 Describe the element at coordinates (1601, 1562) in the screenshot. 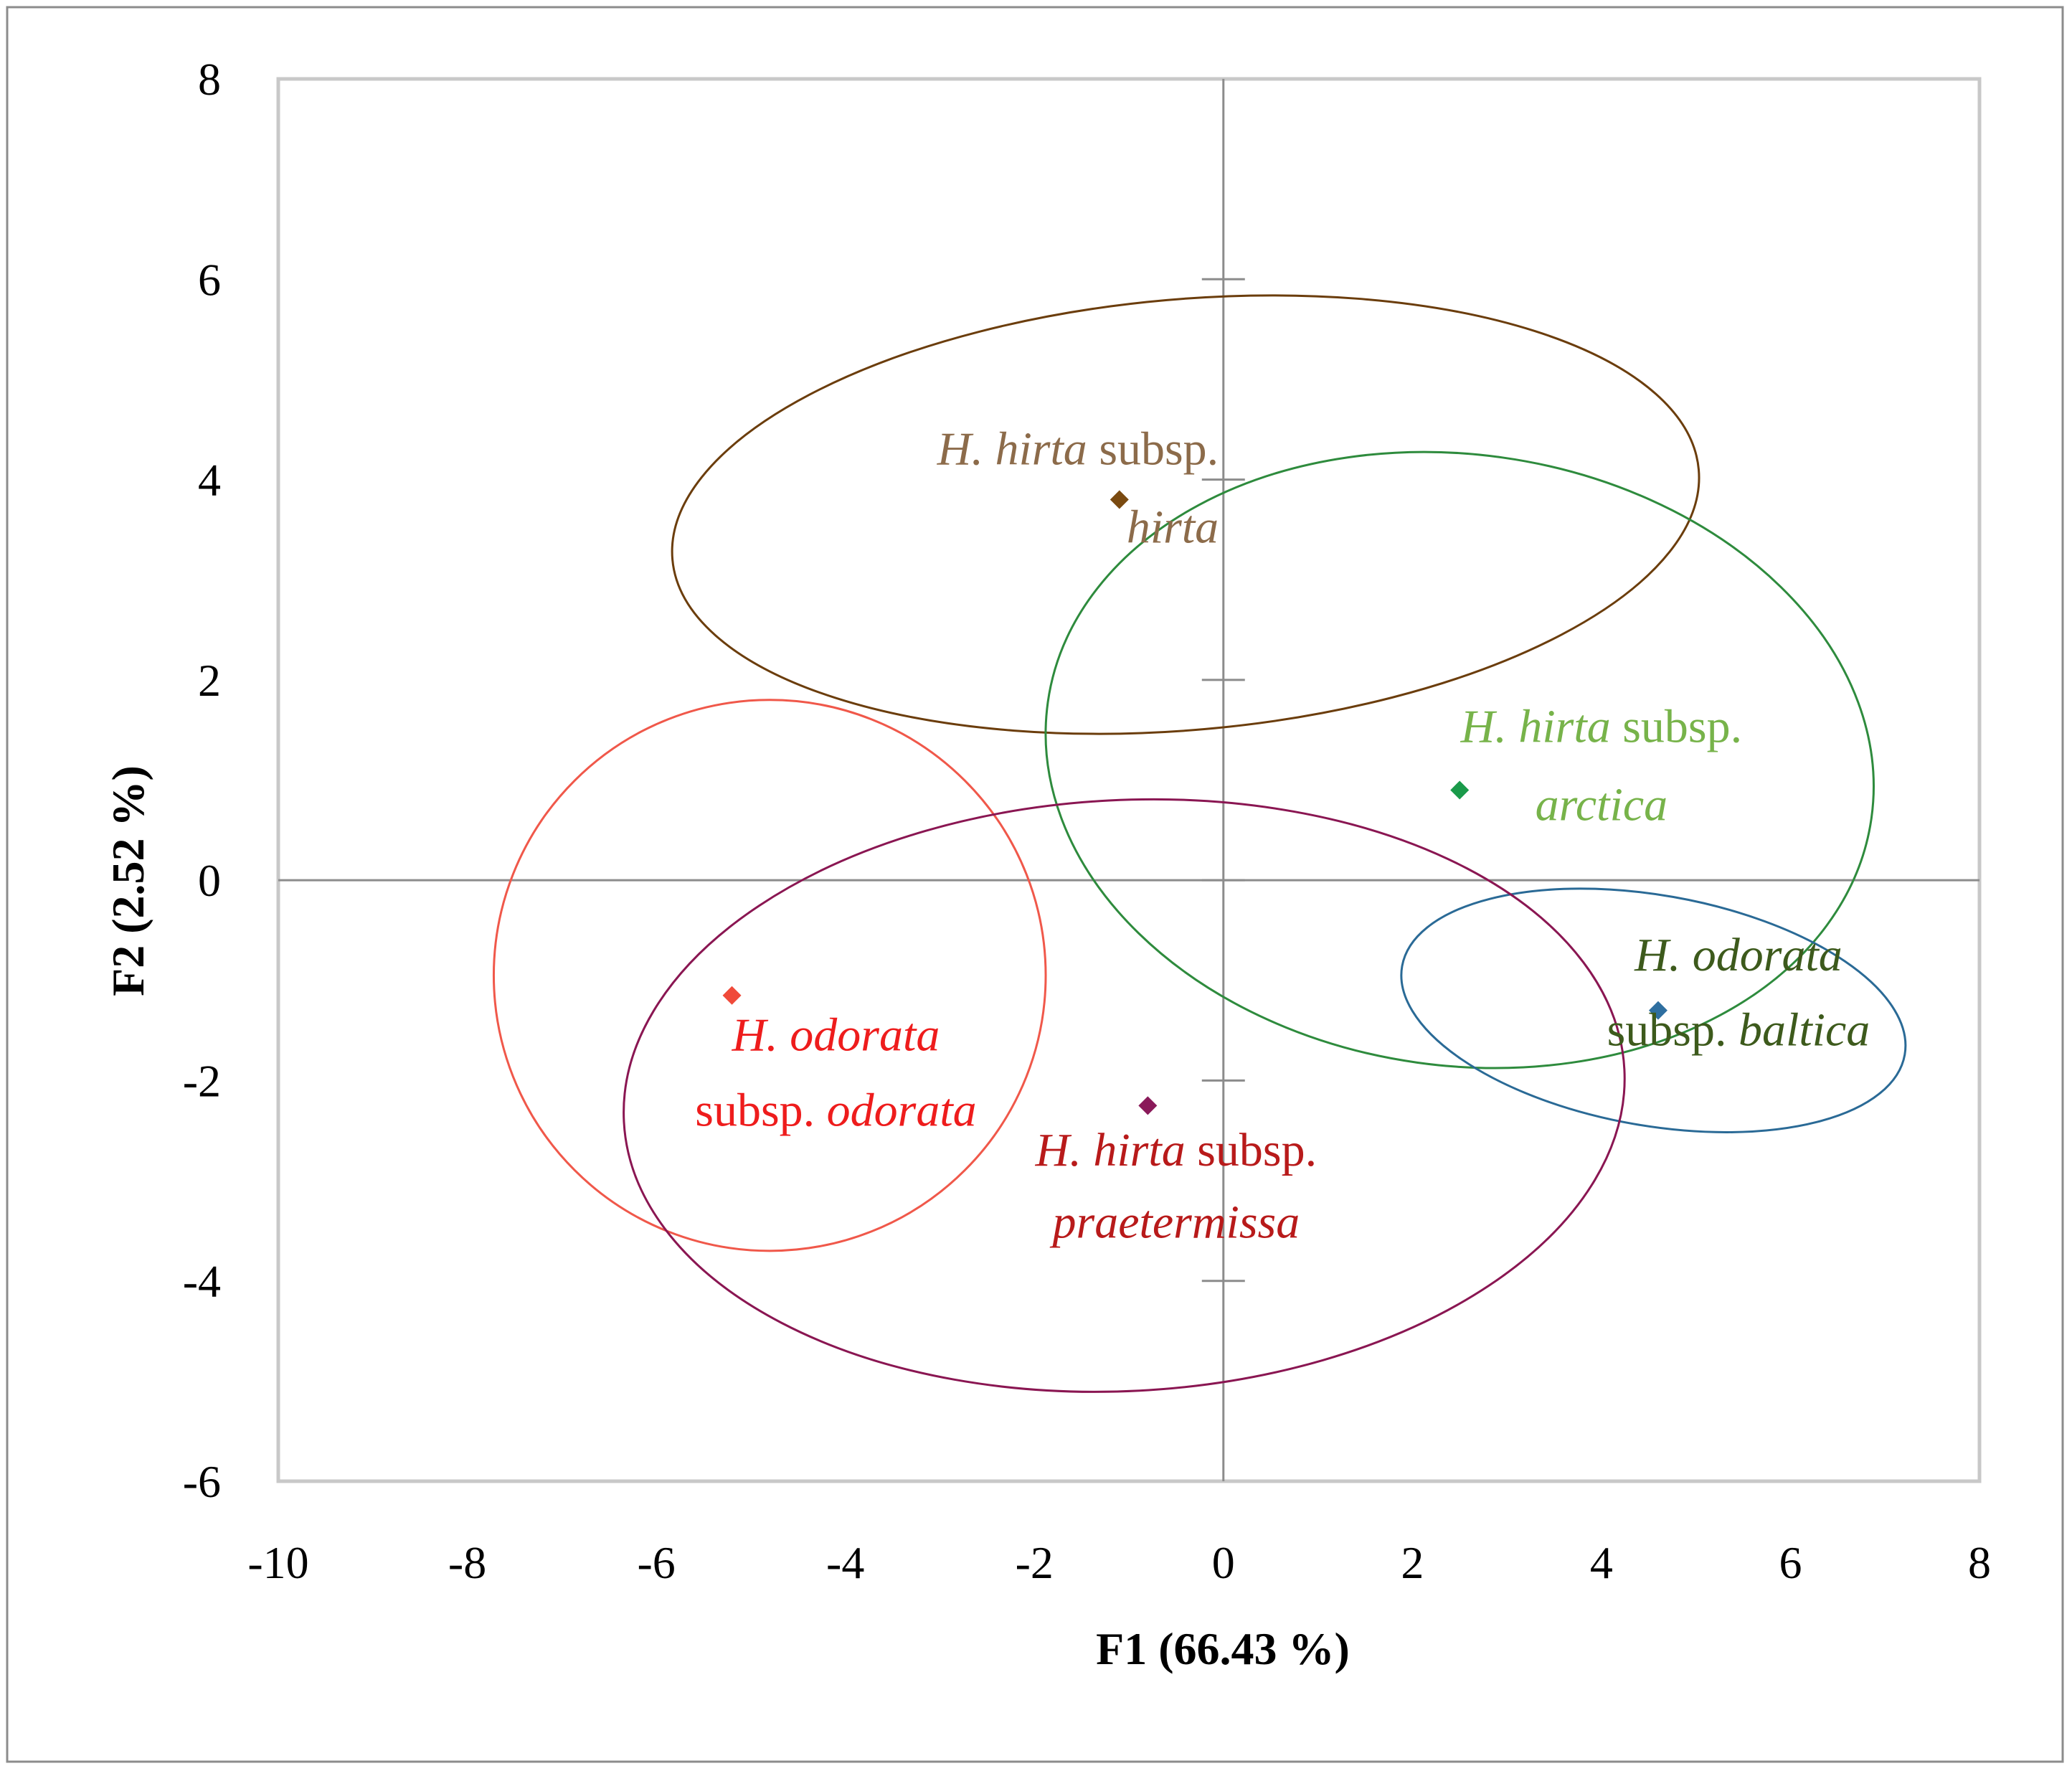

I see `x-tick-label: 4` at that location.